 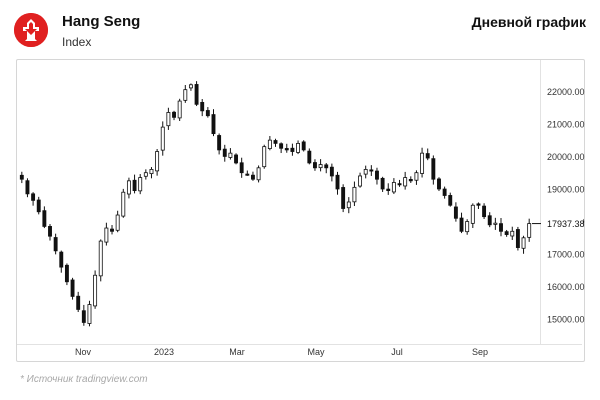 I want to click on y-tick-label: 15000.00, so click(x=566, y=320).